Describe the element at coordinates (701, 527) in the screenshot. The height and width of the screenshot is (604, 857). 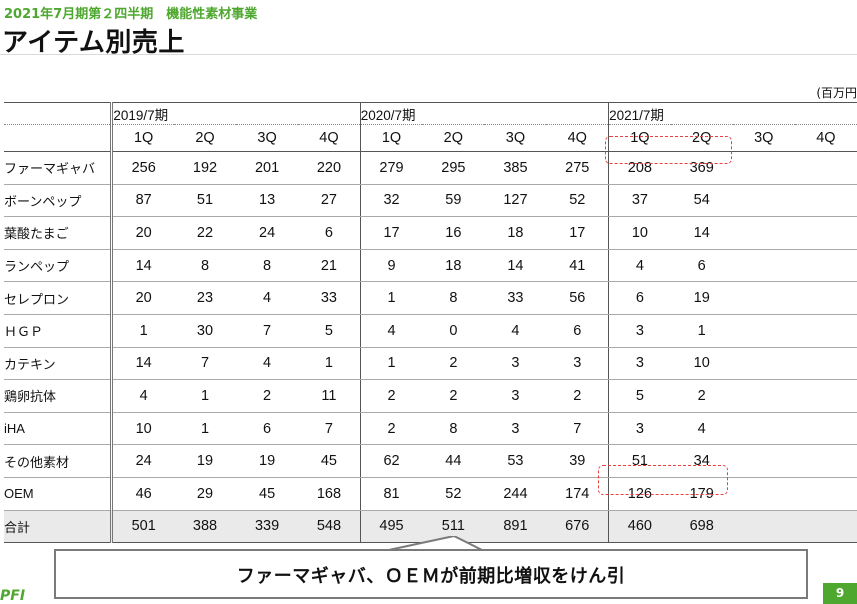
I see `value-cell: 698` at that location.